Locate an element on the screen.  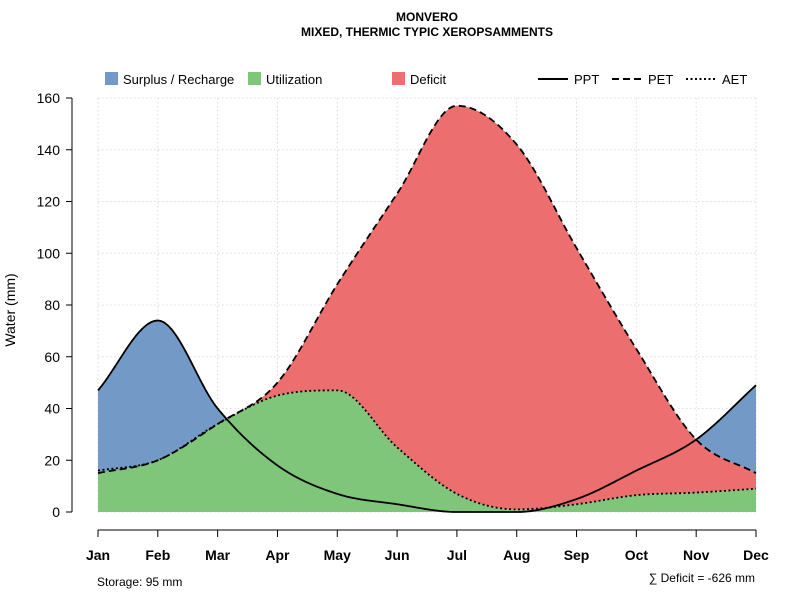
x-tick-label: Nov is located at coordinates (696, 555).